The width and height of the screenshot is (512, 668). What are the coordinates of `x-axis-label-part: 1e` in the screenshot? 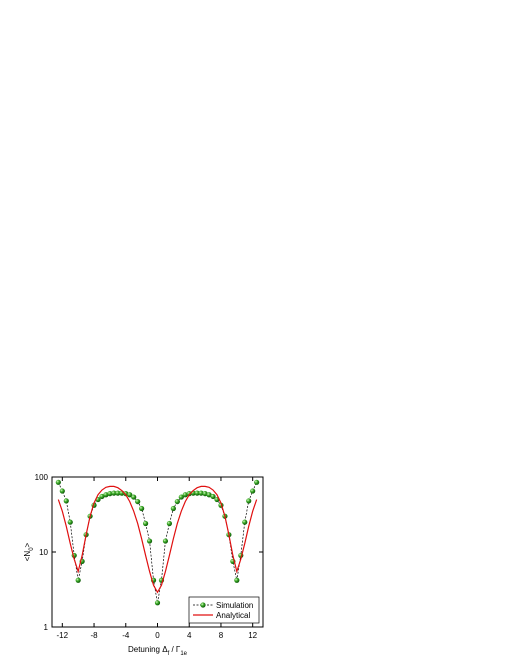 It's located at (183, 654).